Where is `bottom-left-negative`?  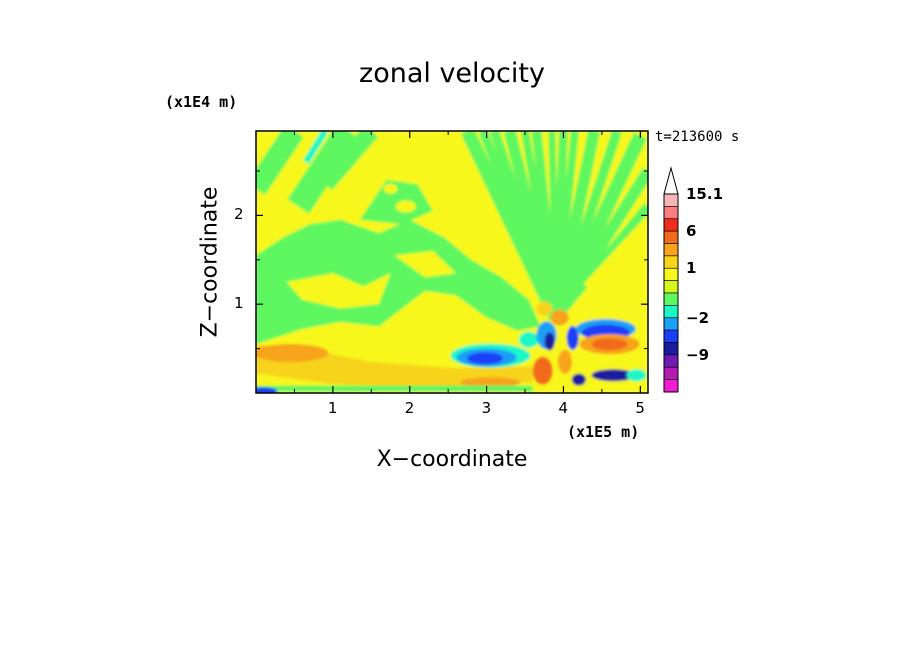
bottom-left-negative is located at coordinates (267, 390).